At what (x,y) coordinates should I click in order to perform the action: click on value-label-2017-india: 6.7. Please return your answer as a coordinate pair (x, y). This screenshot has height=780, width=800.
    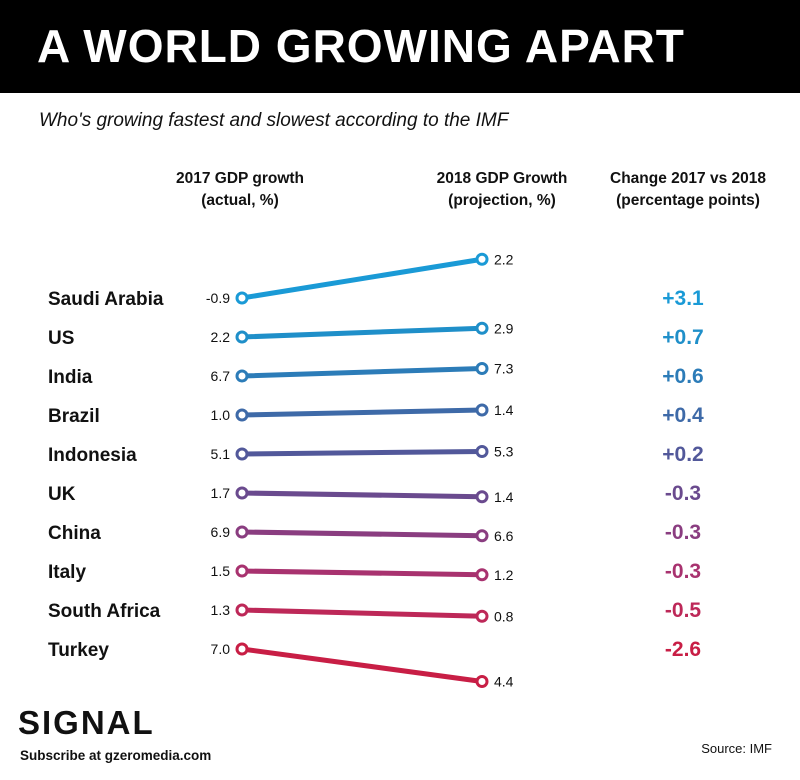
    Looking at the image, I should click on (221, 376).